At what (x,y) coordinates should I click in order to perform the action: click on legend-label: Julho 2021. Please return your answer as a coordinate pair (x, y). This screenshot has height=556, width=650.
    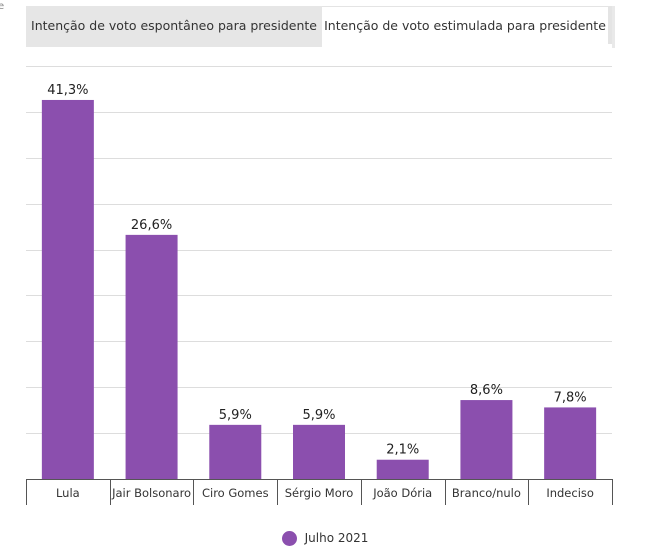
    Looking at the image, I should click on (336, 538).